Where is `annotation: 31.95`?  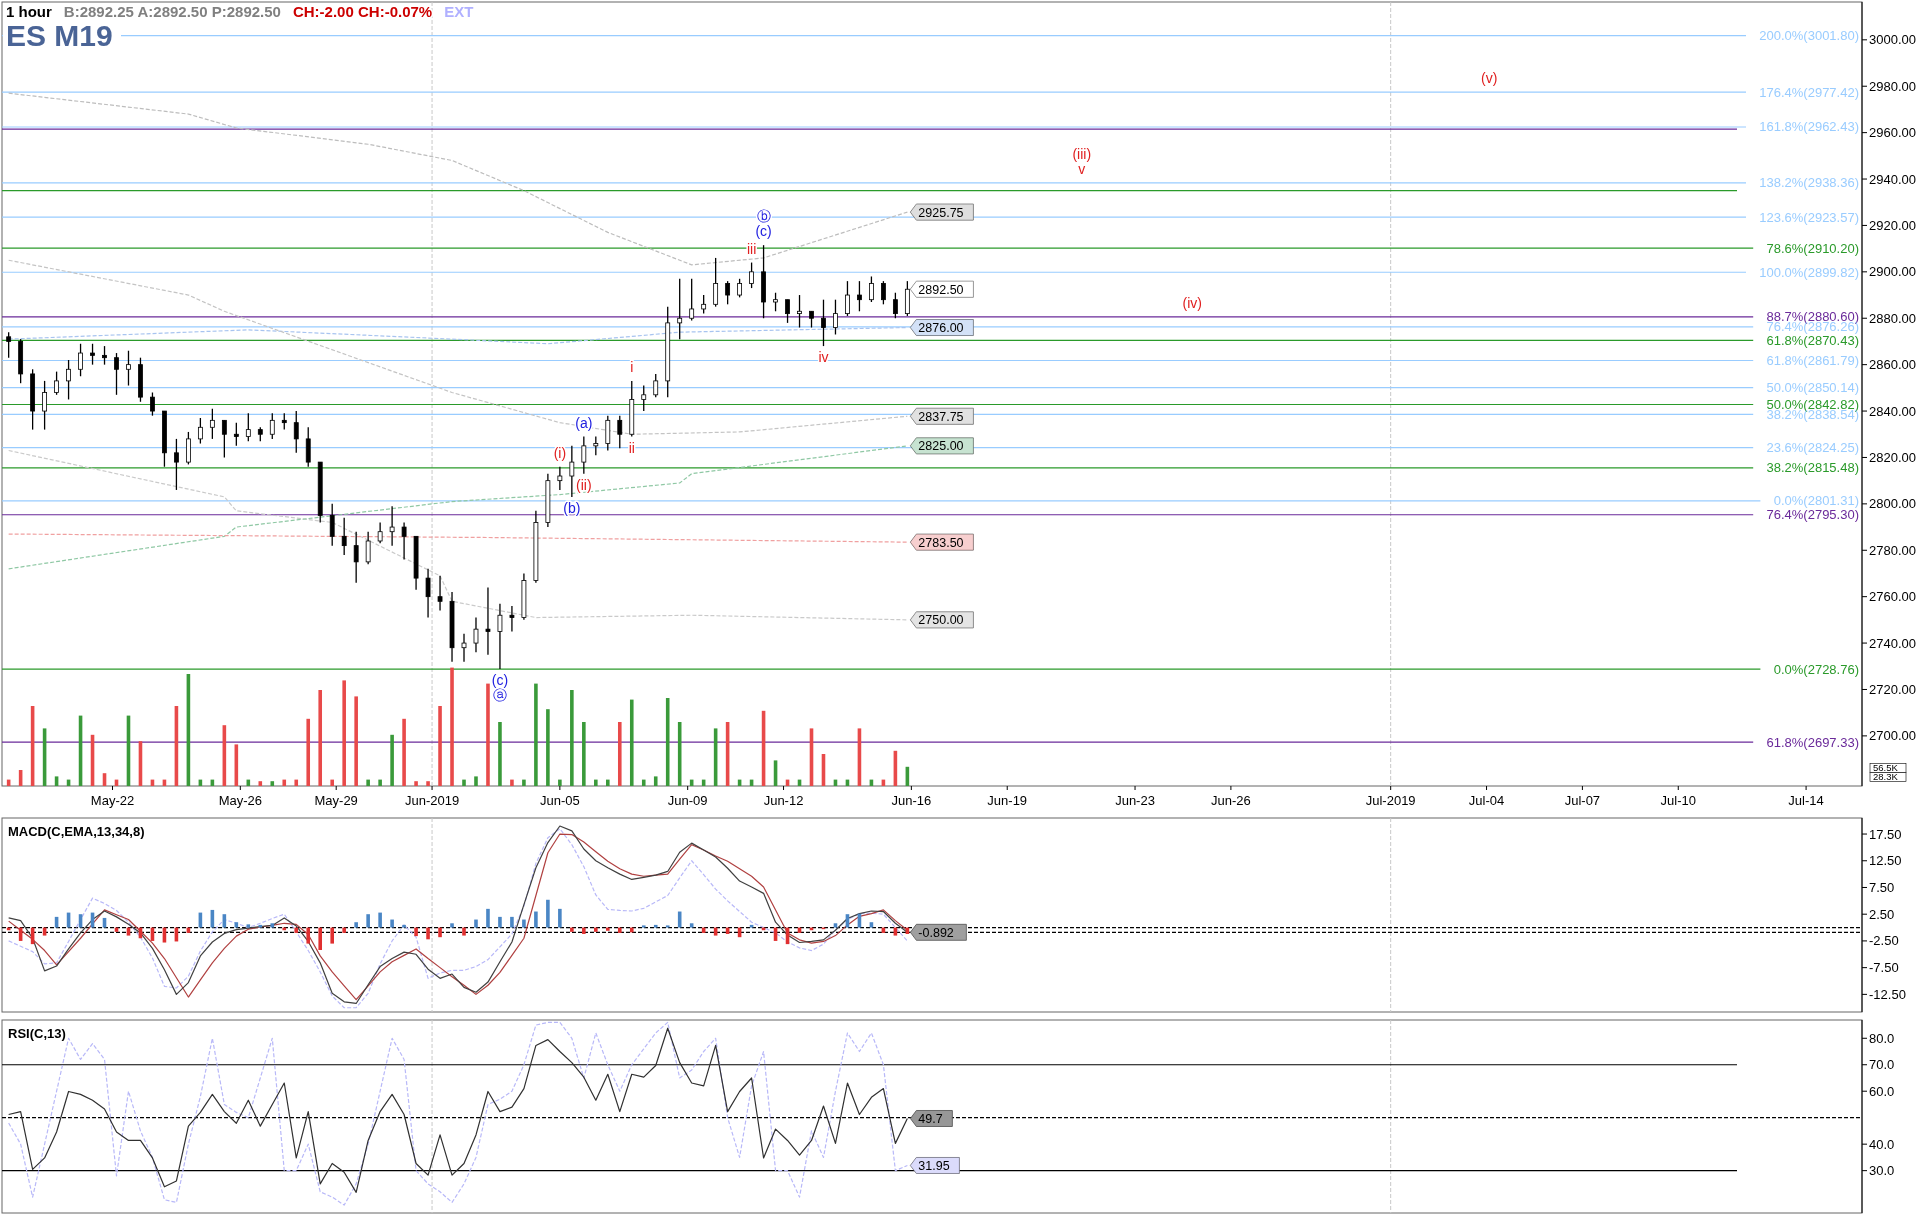
annotation: 31.95 is located at coordinates (934, 1165).